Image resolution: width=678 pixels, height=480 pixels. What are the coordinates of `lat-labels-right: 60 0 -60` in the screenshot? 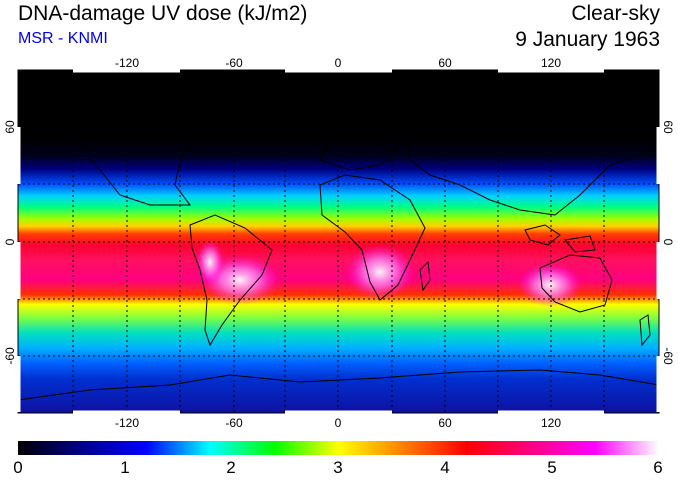 It's located at (668, 242).